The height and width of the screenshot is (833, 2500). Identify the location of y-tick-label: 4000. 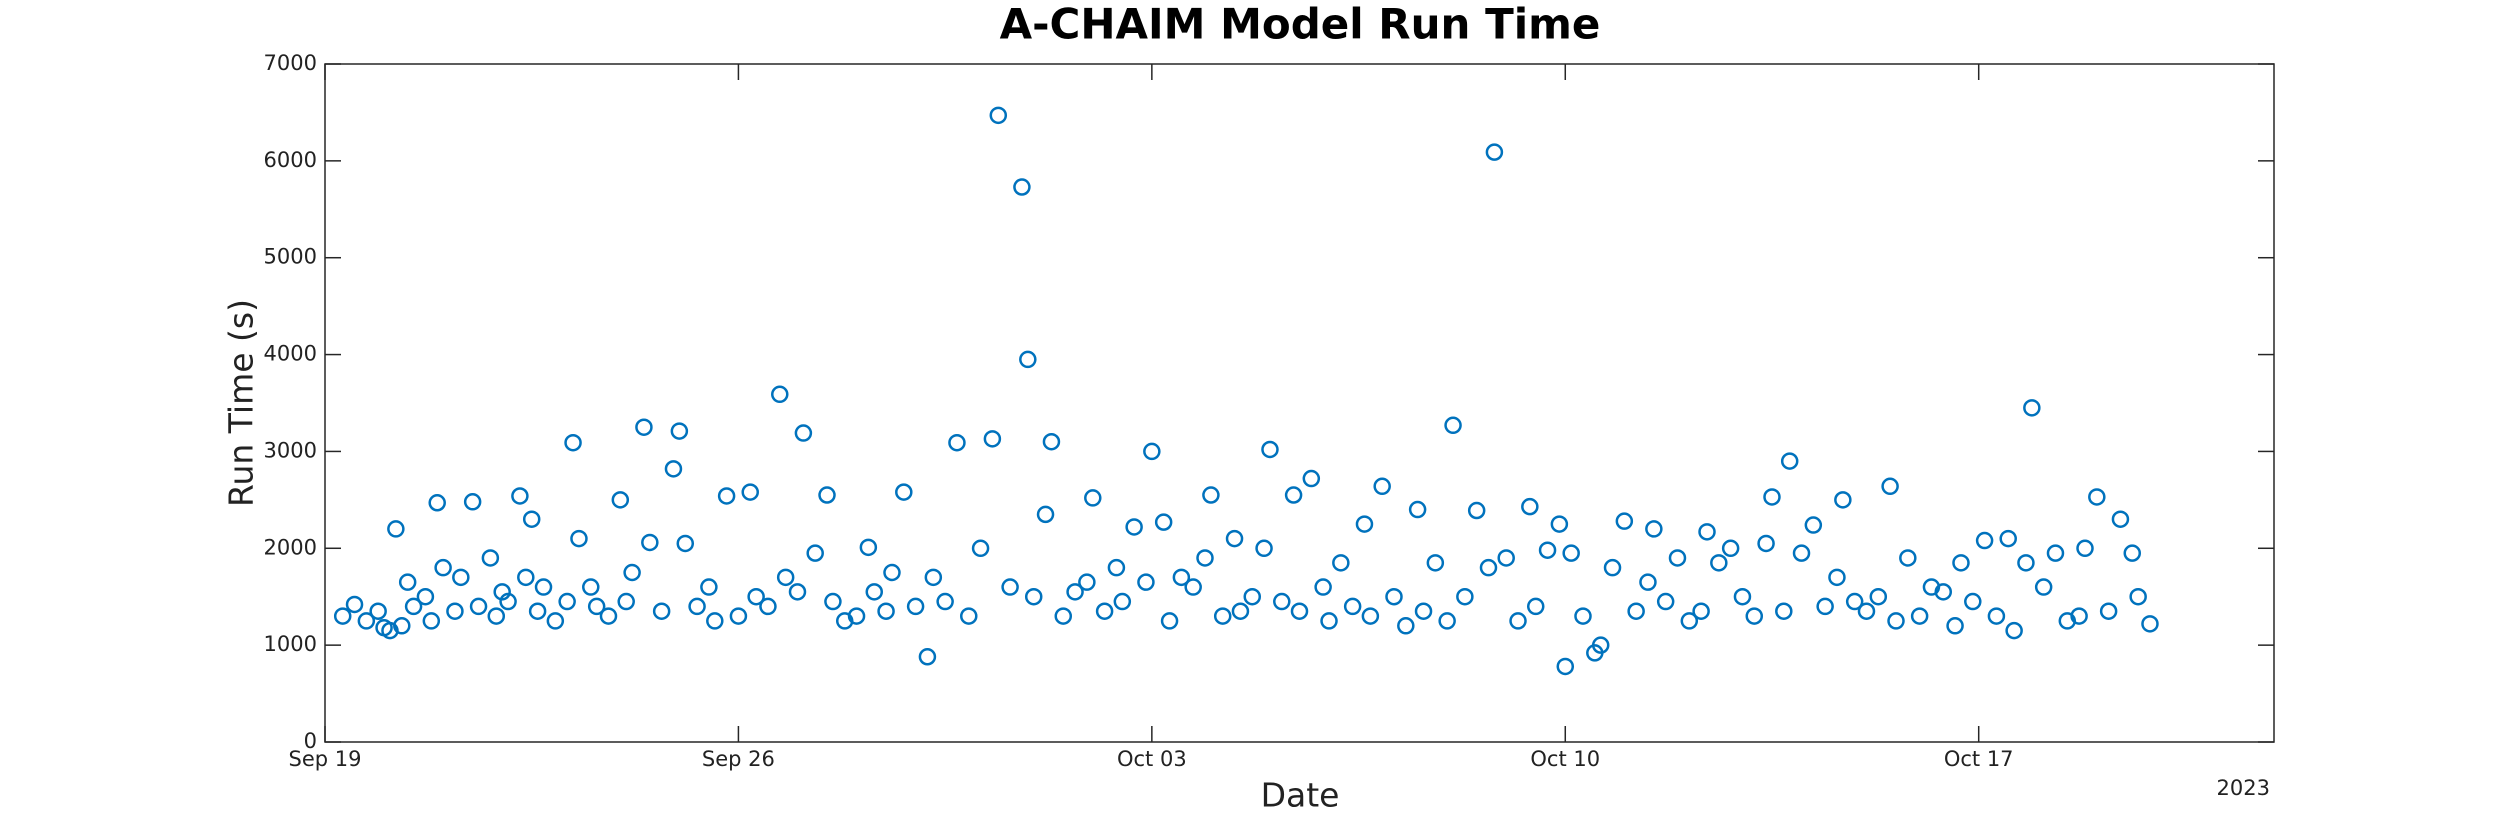
(290, 354).